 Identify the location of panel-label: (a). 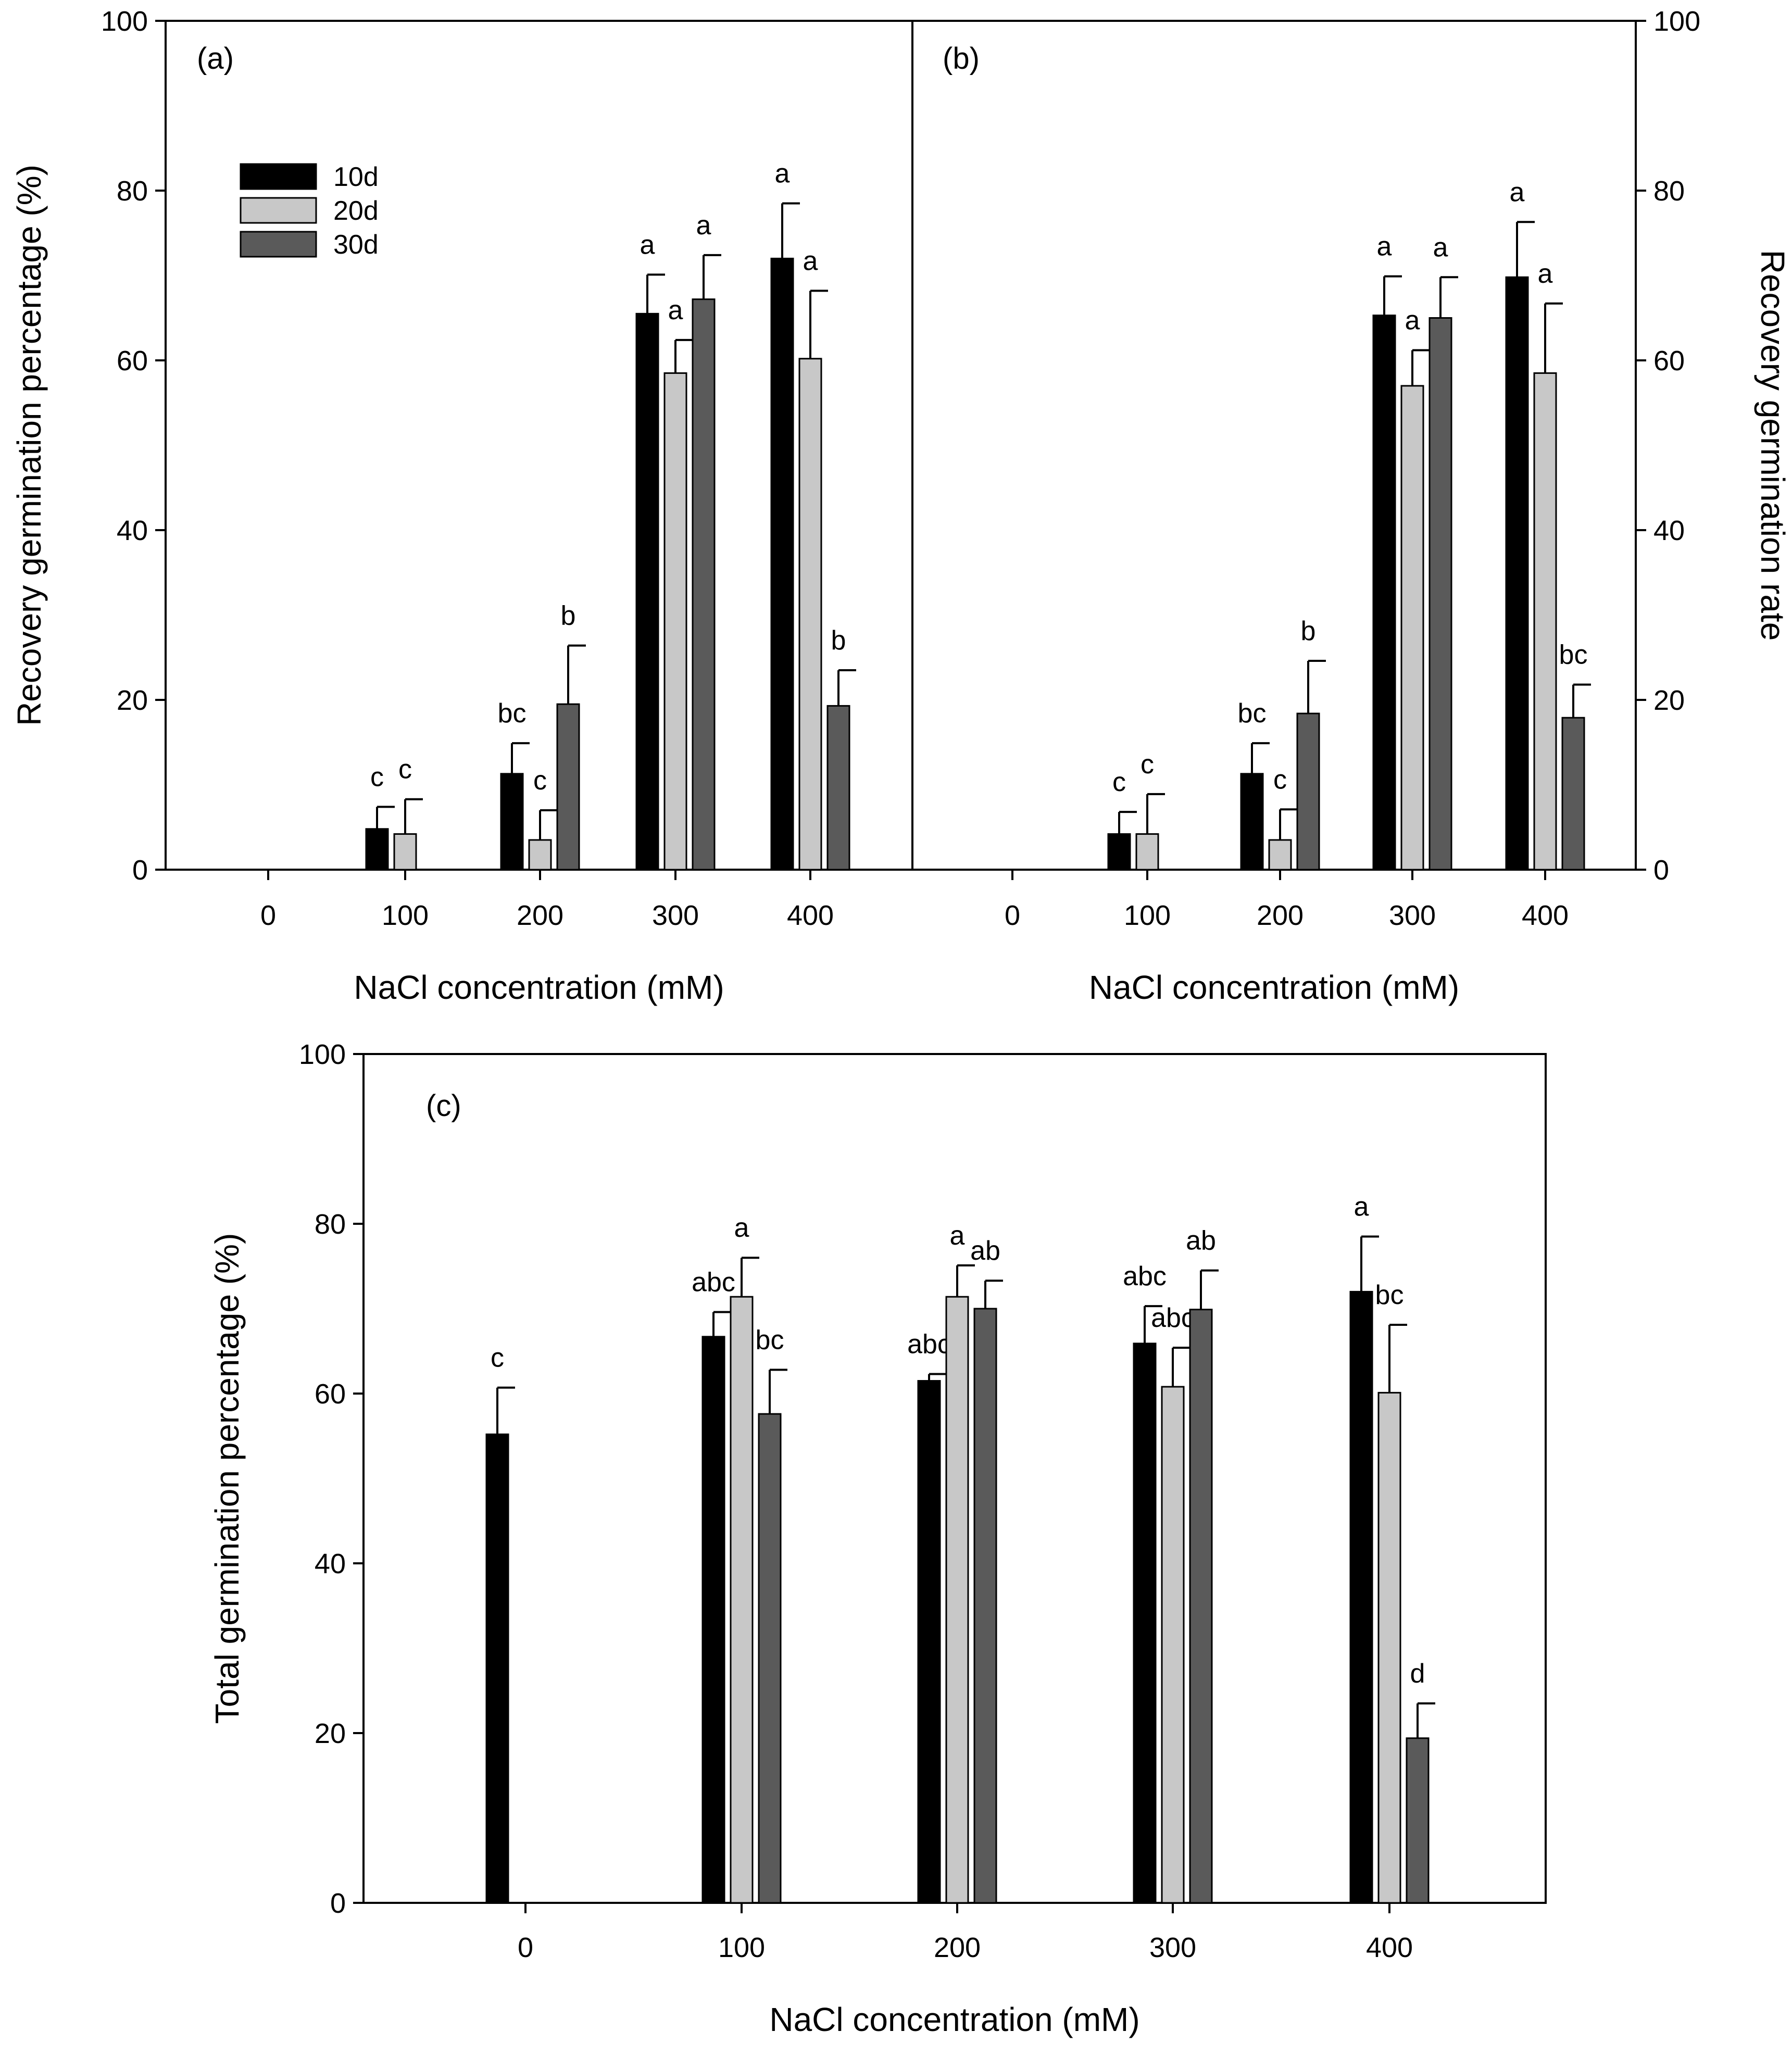
(215, 59).